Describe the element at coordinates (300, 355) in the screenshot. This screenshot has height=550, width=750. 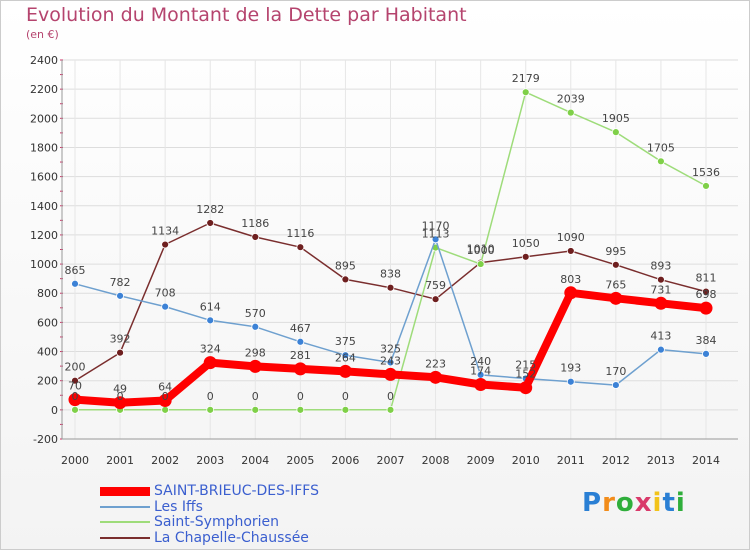
I see `data-label: 281` at that location.